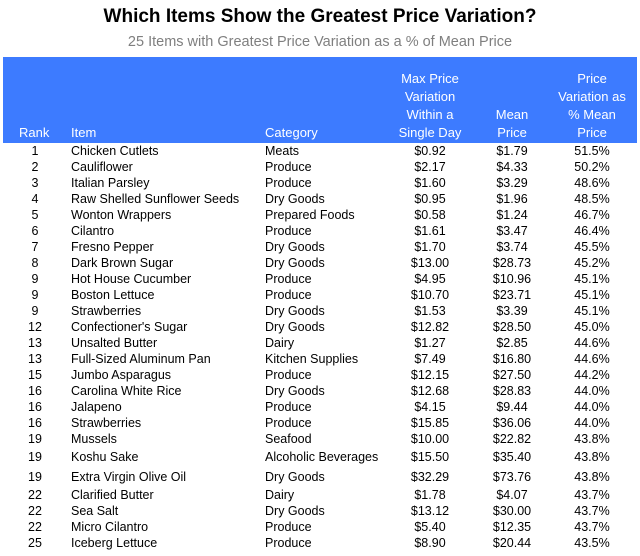 Image resolution: width=640 pixels, height=556 pixels. Describe the element at coordinates (113, 295) in the screenshot. I see `item-cell: Boston Lettuce` at that location.